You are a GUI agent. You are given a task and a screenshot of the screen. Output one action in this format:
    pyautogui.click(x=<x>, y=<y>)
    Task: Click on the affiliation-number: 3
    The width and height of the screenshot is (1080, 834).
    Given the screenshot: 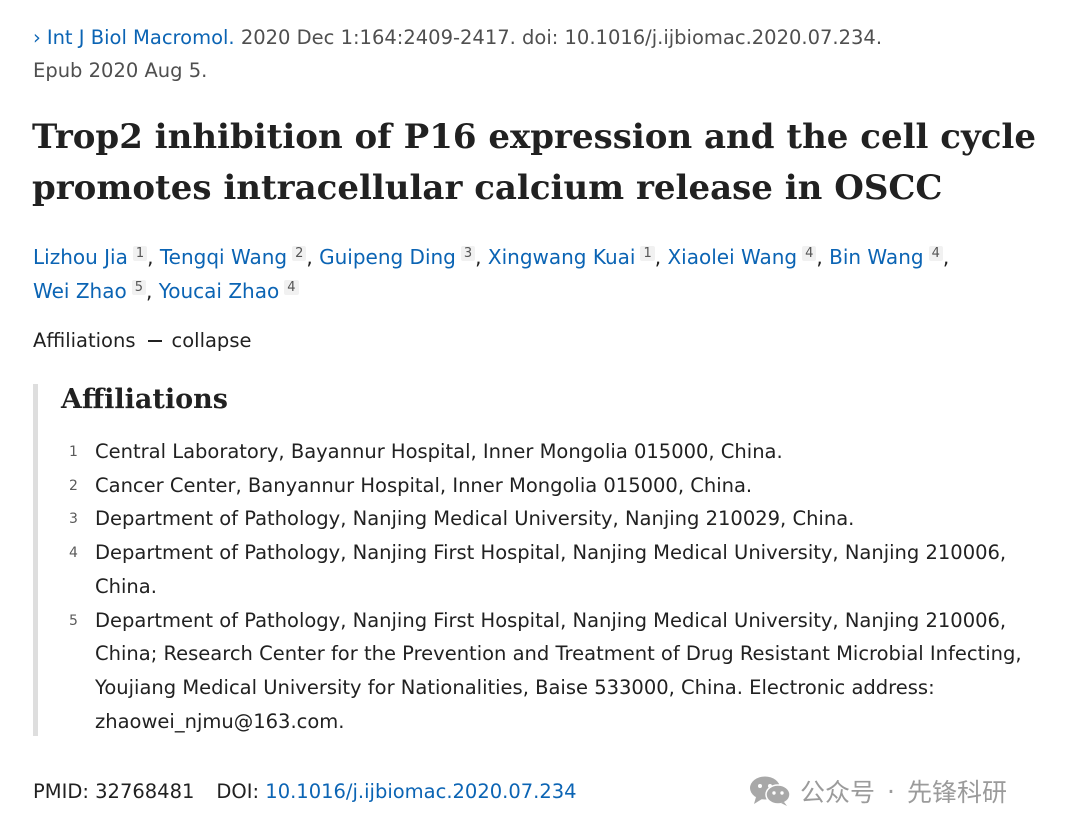 What is the action you would take?
    pyautogui.click(x=73, y=519)
    